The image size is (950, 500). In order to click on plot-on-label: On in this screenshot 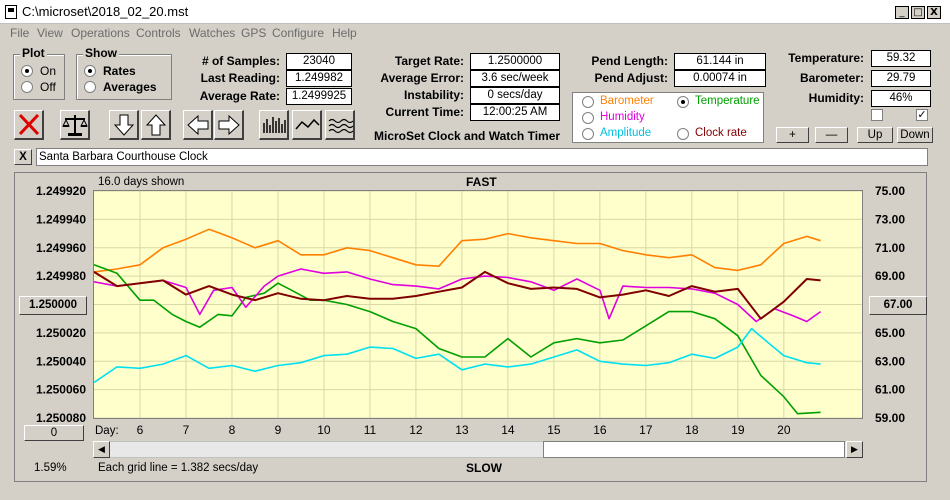, I will do `click(48, 71)`.